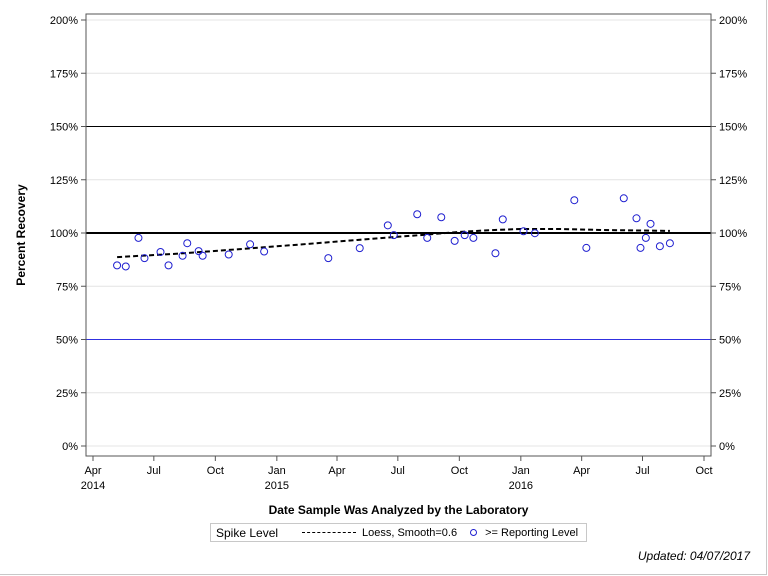 This screenshot has width=768, height=576. Describe the element at coordinates (733, 21) in the screenshot. I see `y-tick-label-right: 200%` at that location.